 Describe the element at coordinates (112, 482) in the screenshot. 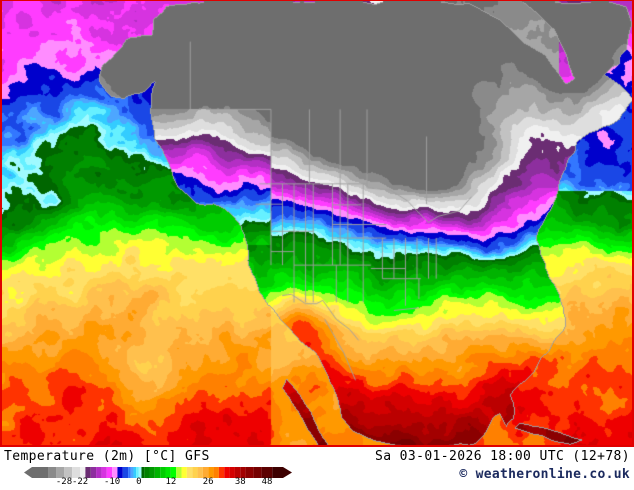

I see `colorbar-tick: -10` at that location.